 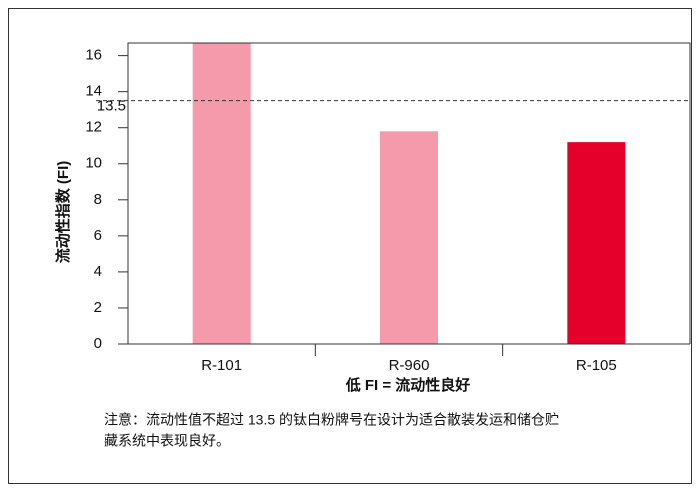 What do you see at coordinates (93, 127) in the screenshot?
I see `y-tick-label: 12` at bounding box center [93, 127].